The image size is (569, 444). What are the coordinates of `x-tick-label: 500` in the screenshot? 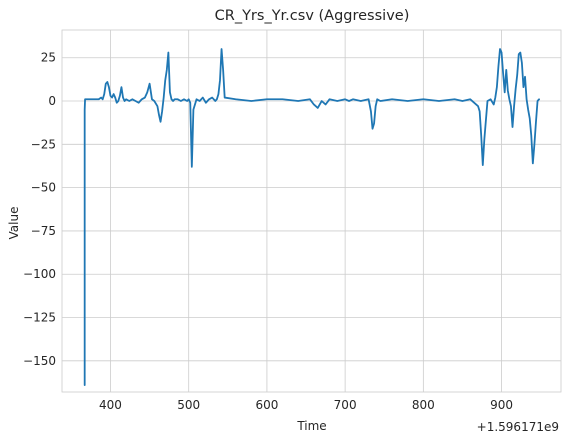 It's located at (188, 405).